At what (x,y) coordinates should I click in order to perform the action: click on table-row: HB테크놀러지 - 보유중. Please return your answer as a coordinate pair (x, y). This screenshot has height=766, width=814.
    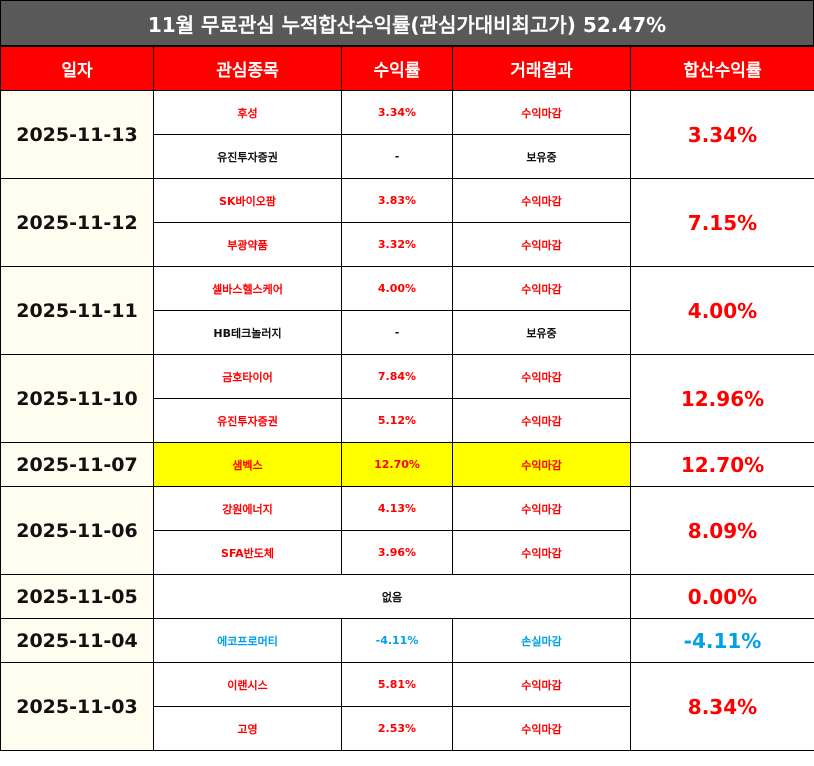
    Looking at the image, I should click on (407, 332).